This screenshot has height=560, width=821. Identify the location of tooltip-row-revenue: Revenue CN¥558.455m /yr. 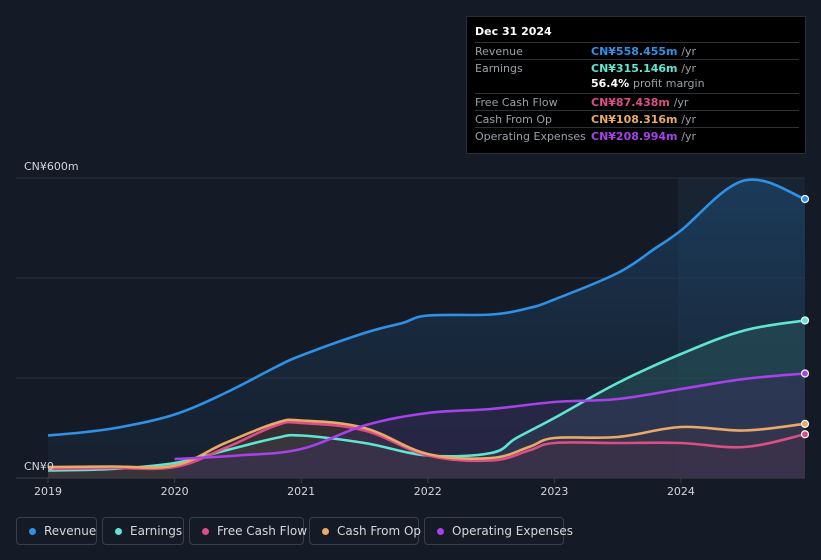
(637, 51).